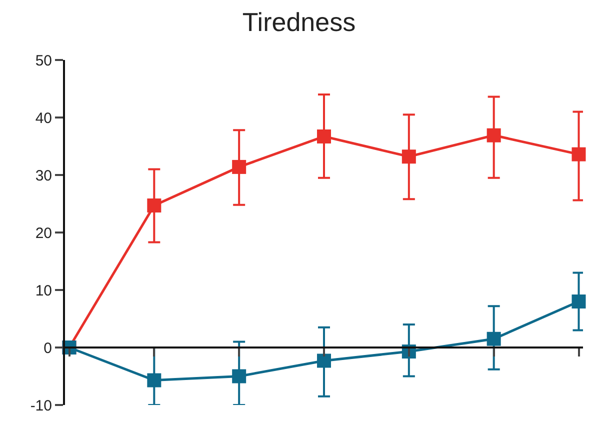  What do you see at coordinates (43, 175) in the screenshot?
I see `y-tick-label: 30` at bounding box center [43, 175].